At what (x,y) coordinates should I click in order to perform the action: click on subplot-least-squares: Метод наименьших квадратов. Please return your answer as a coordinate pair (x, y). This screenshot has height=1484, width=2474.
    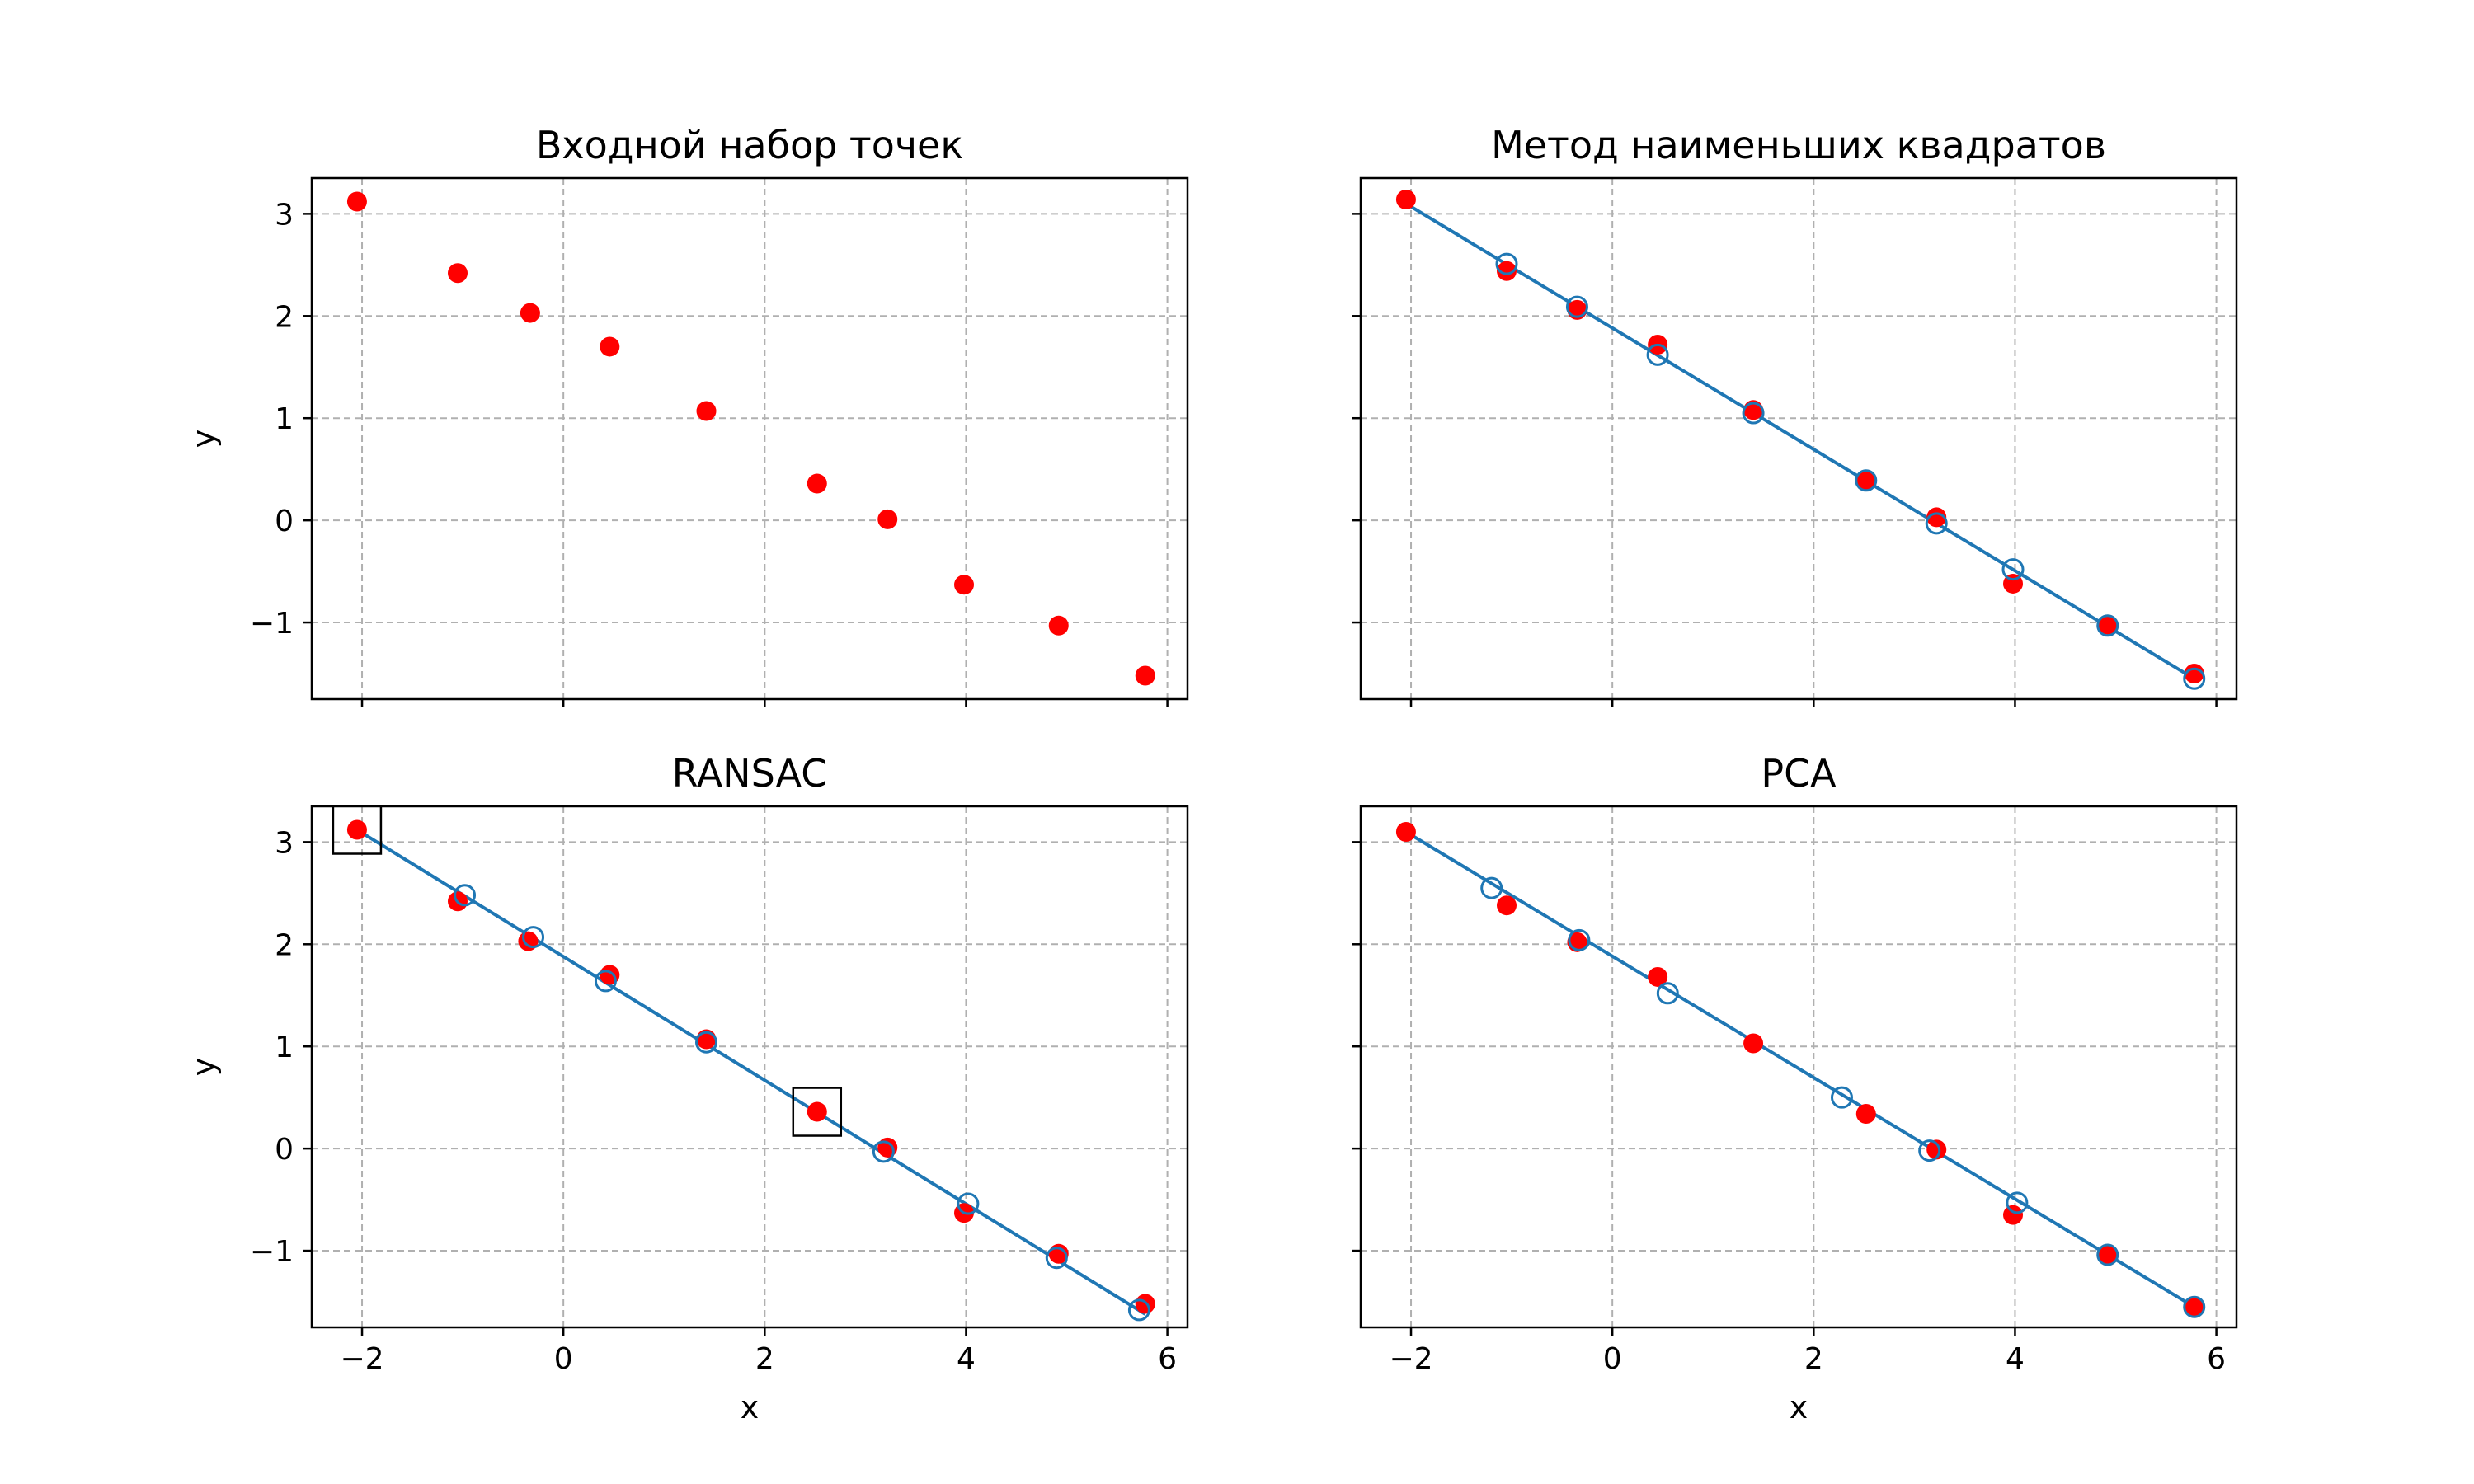
    Looking at the image, I should click on (1795, 415).